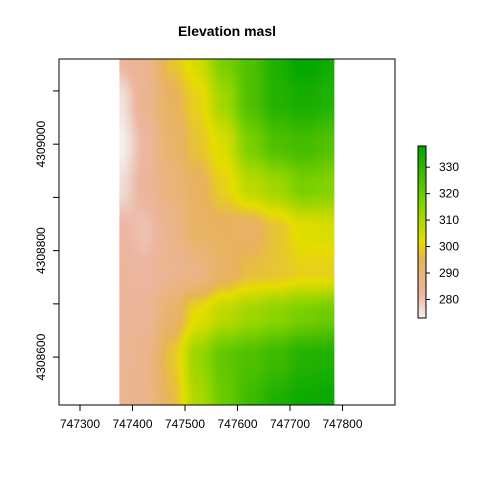 This screenshot has width=480, height=480. What do you see at coordinates (449, 299) in the screenshot?
I see `colorbar-tick-label: 280` at bounding box center [449, 299].